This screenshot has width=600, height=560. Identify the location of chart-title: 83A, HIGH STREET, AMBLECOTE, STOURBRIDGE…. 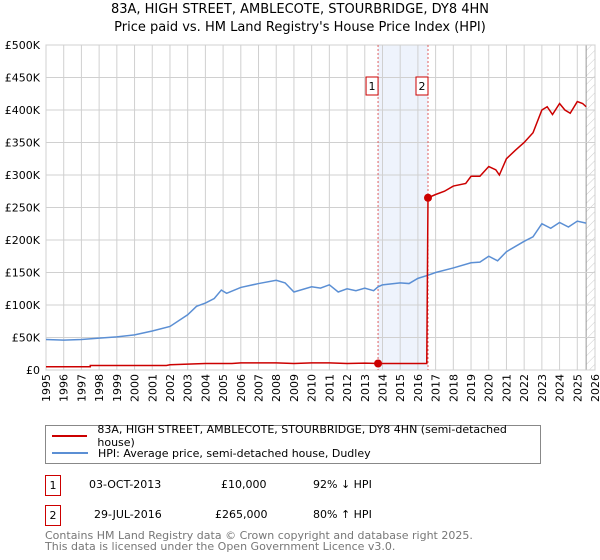
(300, 9).